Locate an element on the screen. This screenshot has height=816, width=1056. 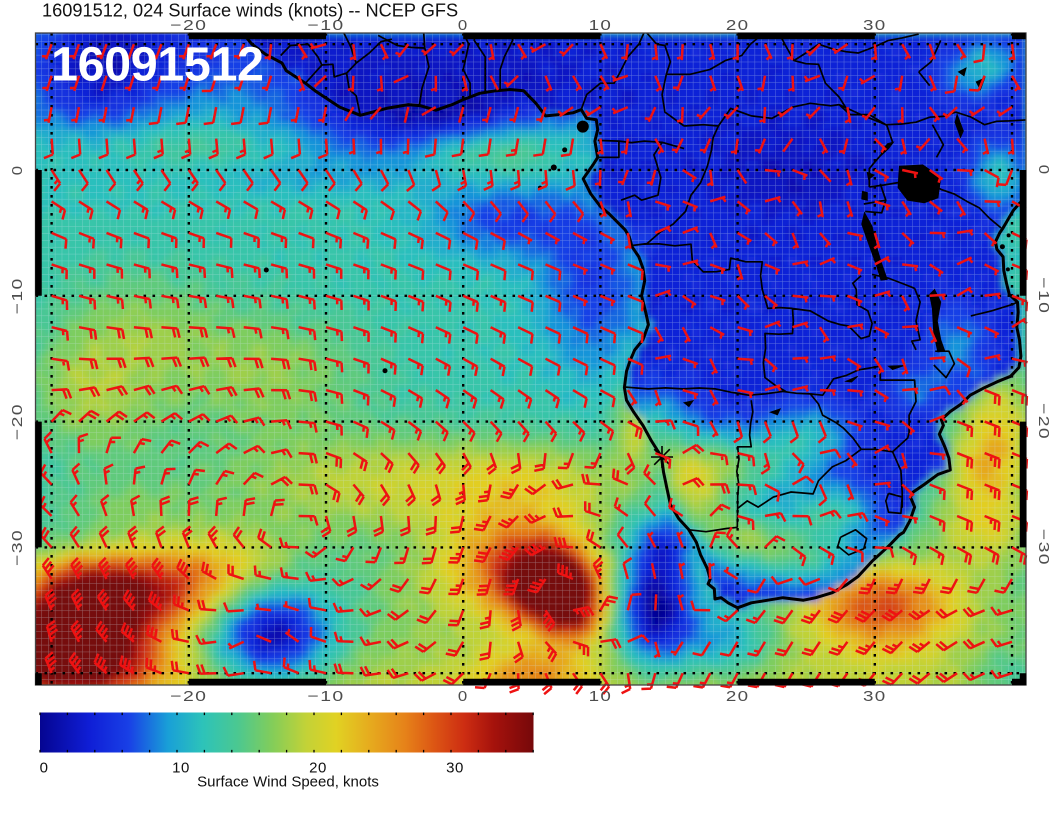
svg-text: 16091512 is located at coordinates (157, 65).